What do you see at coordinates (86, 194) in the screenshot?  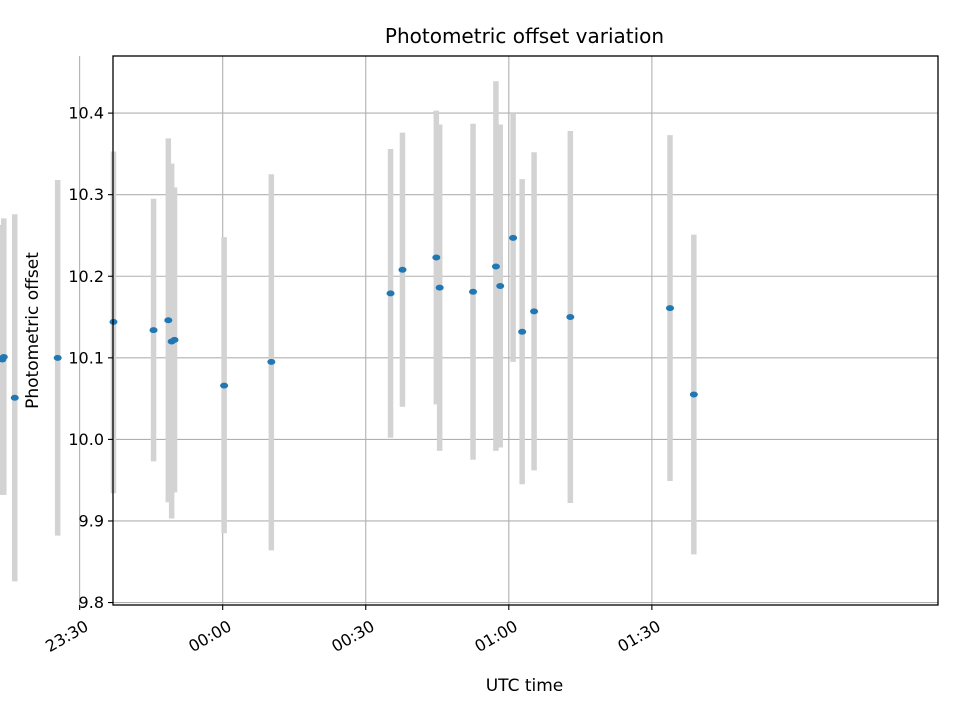 I see `y-tick-label: 10.3` at bounding box center [86, 194].